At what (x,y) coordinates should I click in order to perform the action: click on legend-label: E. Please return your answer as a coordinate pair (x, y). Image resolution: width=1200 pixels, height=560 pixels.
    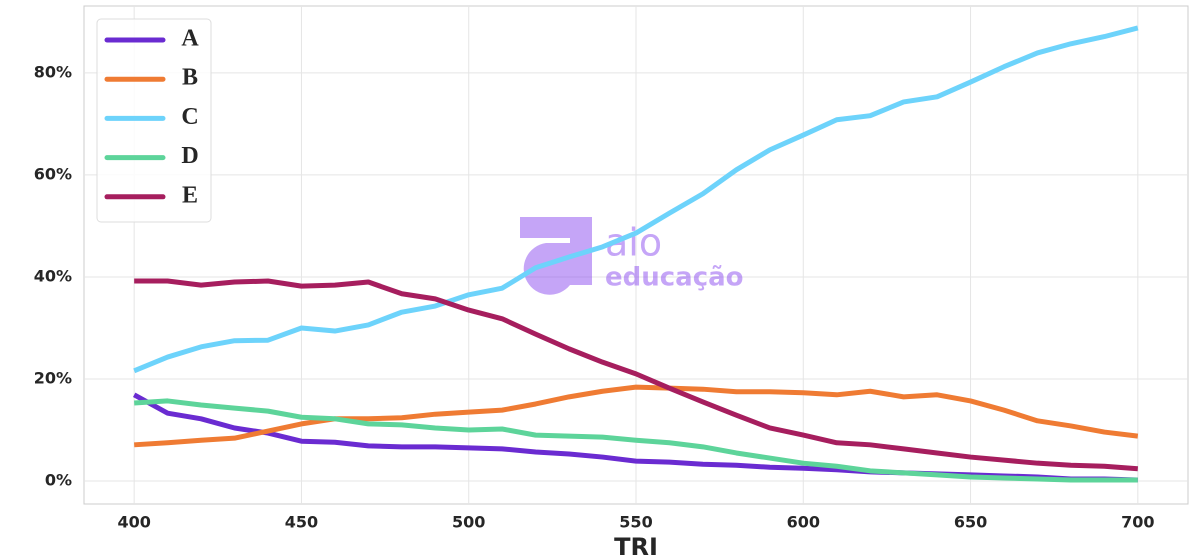
    Looking at the image, I should click on (190, 195).